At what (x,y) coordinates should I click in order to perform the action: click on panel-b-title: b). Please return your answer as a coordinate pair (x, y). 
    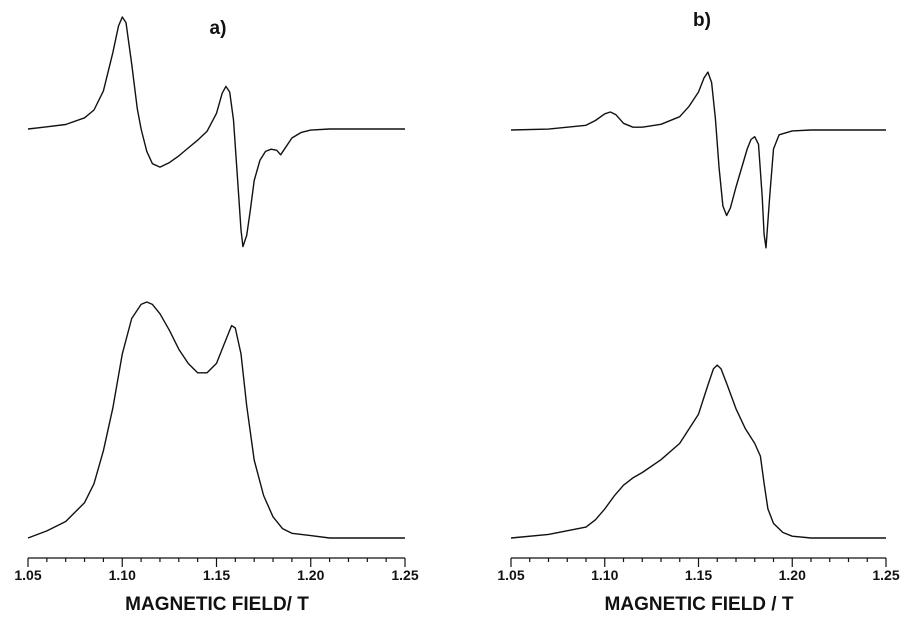
    Looking at the image, I should click on (702, 20).